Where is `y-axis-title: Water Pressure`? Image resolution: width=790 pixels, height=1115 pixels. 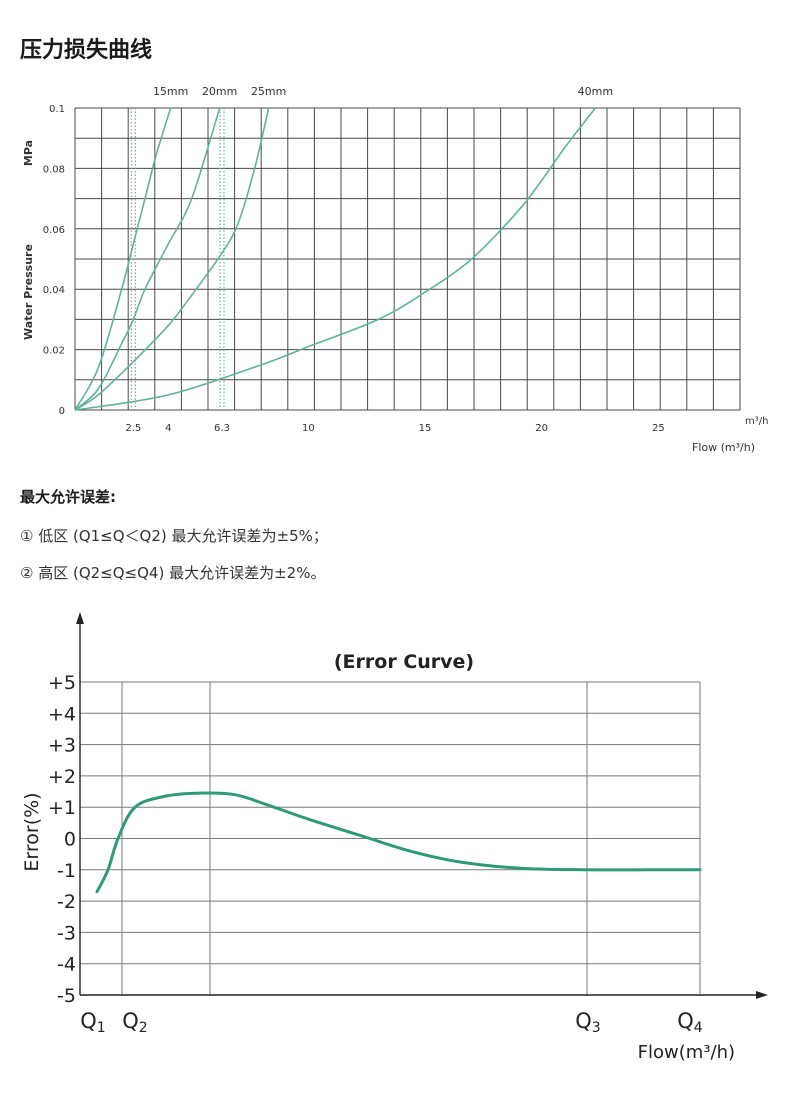 y-axis-title: Water Pressure is located at coordinates (28, 292).